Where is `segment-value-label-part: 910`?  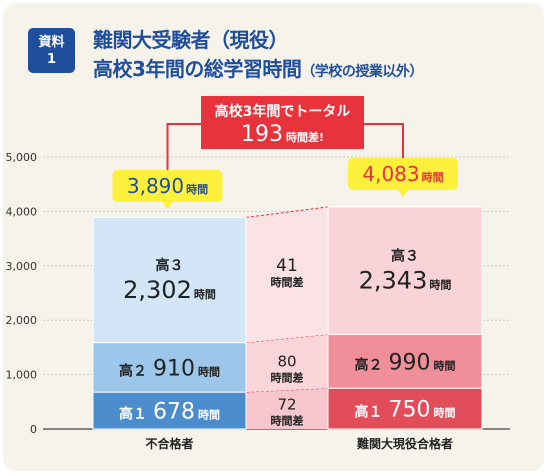
segment-value-label-part: 910 is located at coordinates (174, 368).